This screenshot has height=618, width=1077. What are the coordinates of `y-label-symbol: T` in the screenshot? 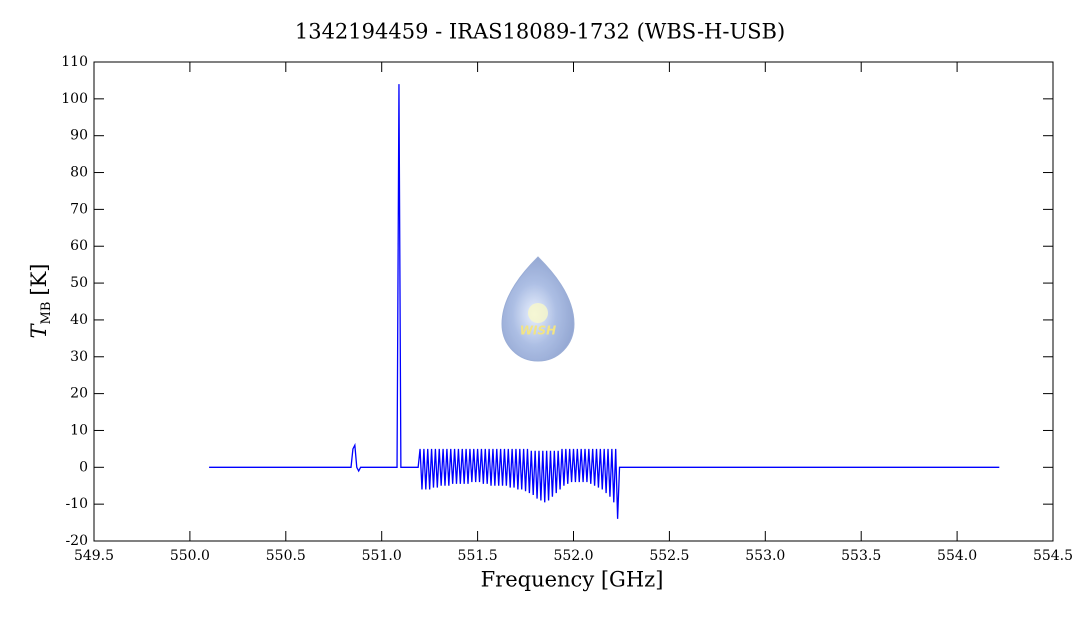 It's located at (39, 330).